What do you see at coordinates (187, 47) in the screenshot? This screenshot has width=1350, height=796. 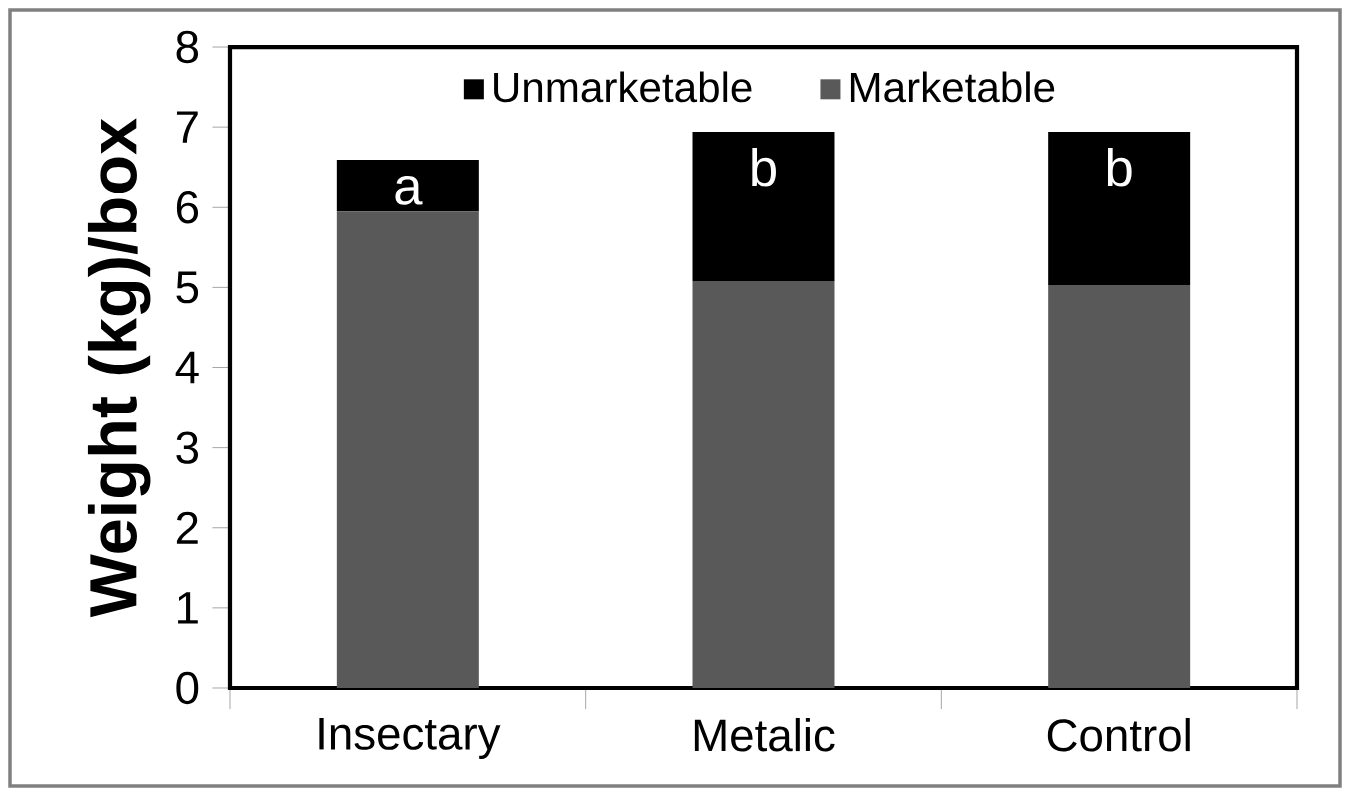 I see `y-tick-label: 8` at bounding box center [187, 47].